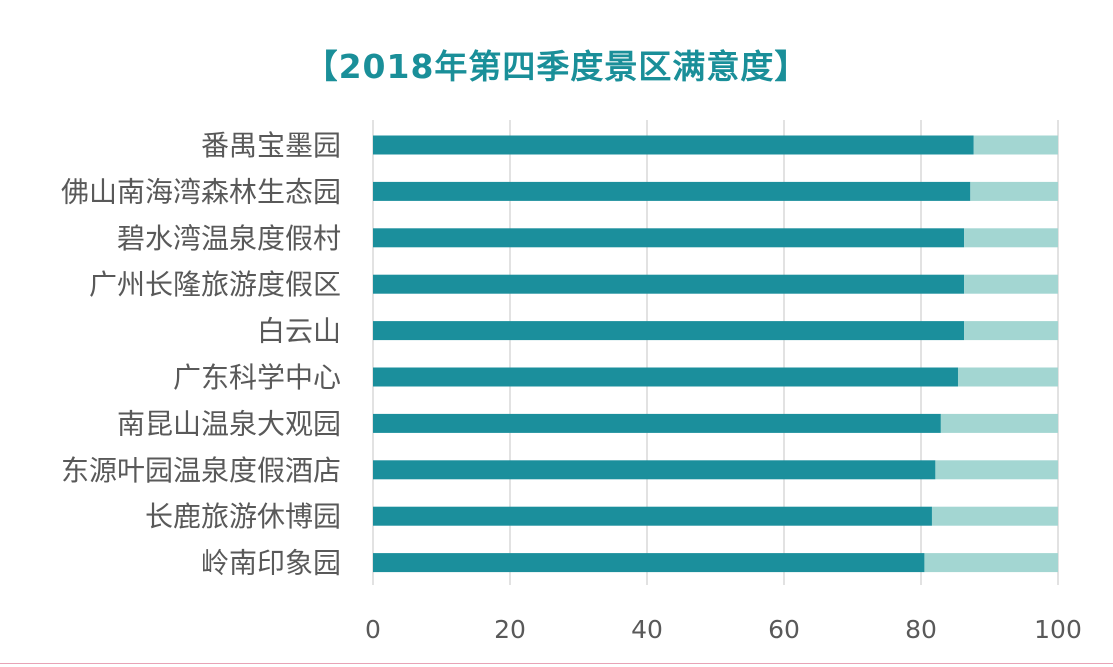  Describe the element at coordinates (271, 563) in the screenshot. I see `category-label: 岭南印象园` at that location.